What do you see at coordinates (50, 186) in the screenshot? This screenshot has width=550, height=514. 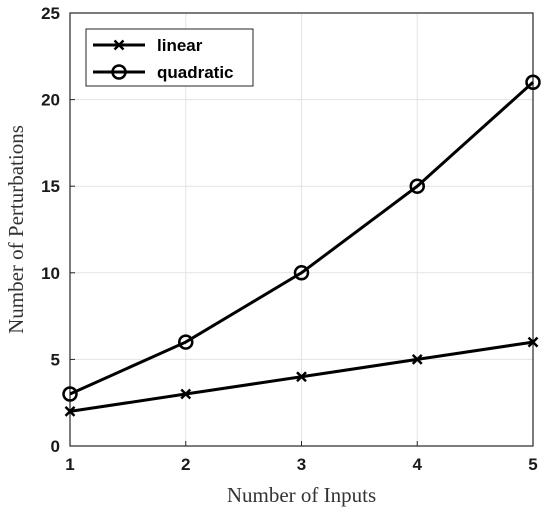 I see `y-tick-label: 15` at bounding box center [50, 186].